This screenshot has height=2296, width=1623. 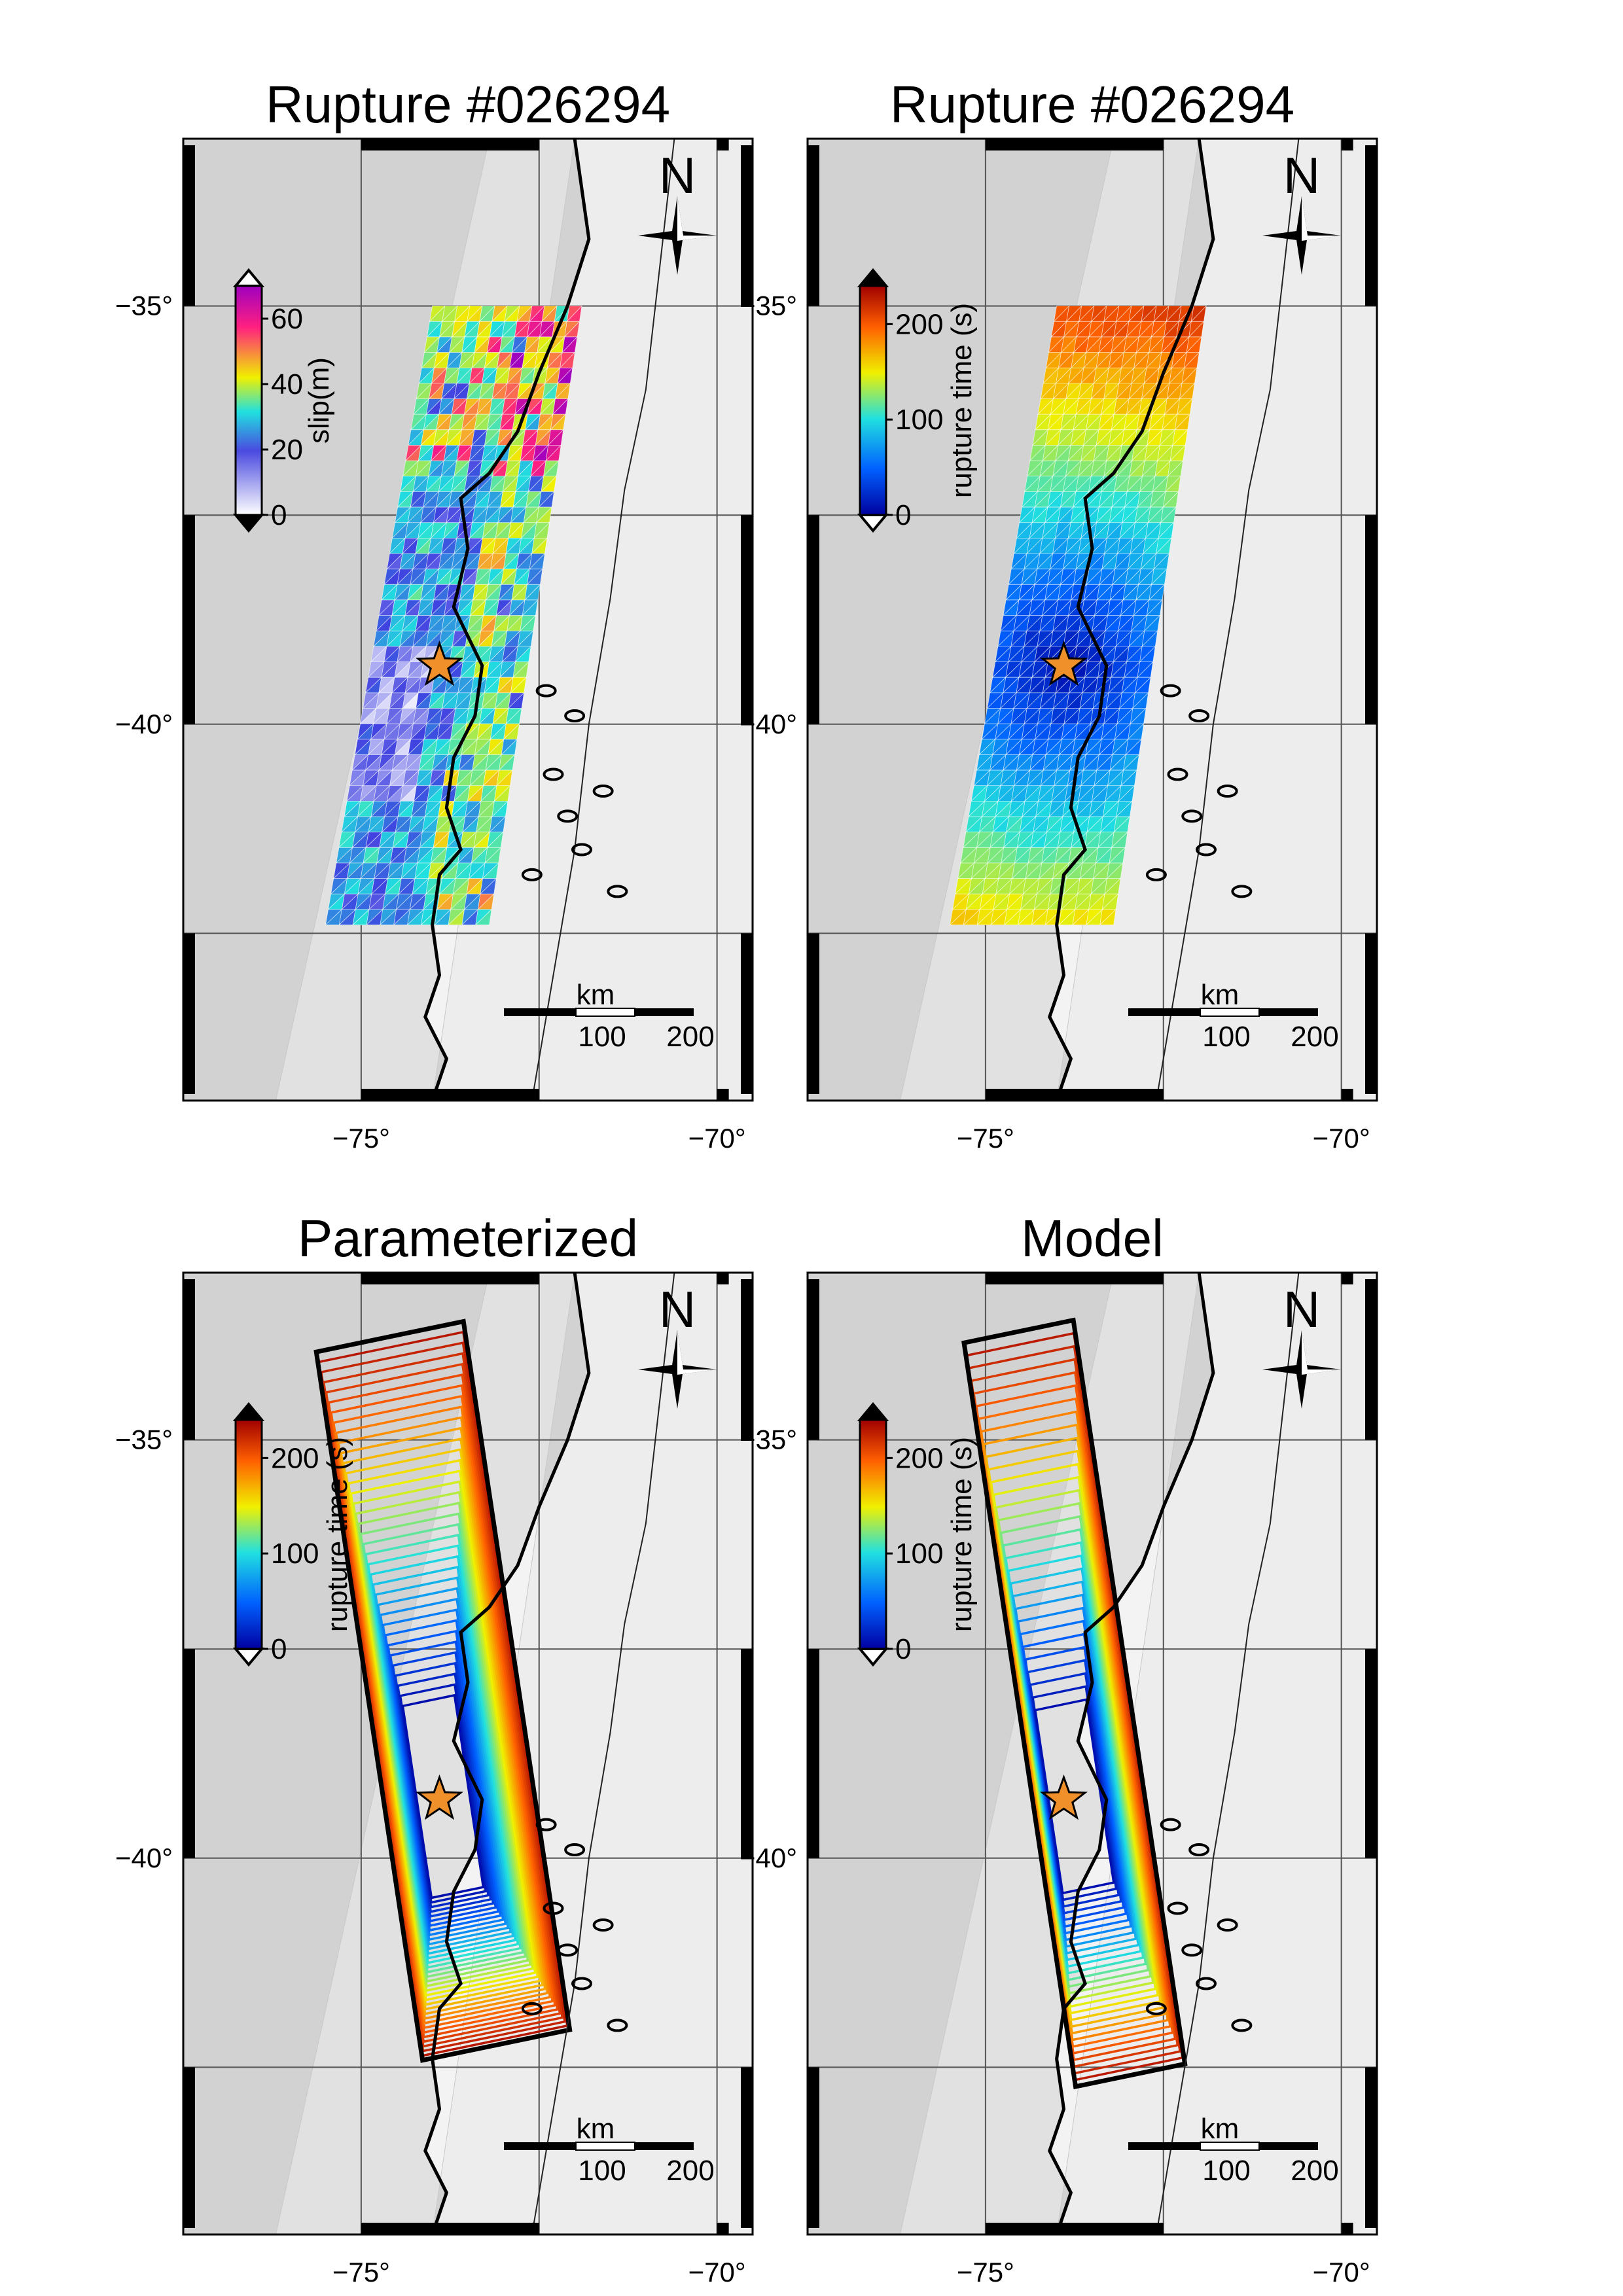 What do you see at coordinates (468, 1238) in the screenshot?
I see `panel-title: Parameterized` at bounding box center [468, 1238].